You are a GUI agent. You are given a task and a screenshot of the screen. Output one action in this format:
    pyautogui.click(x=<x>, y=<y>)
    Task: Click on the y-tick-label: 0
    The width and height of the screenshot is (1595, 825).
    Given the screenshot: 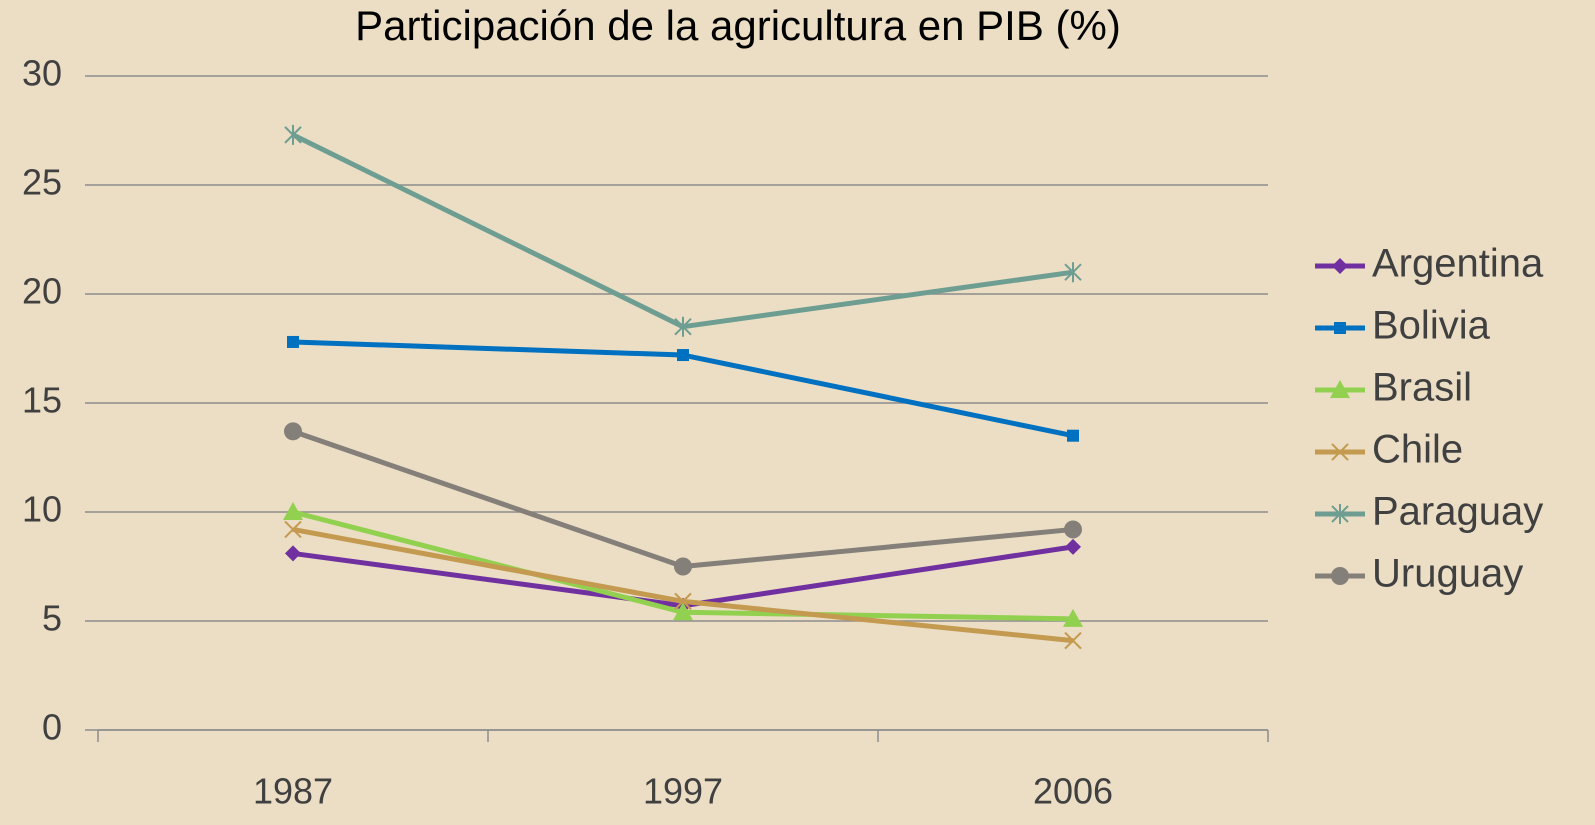 What is the action you would take?
    pyautogui.click(x=52, y=727)
    